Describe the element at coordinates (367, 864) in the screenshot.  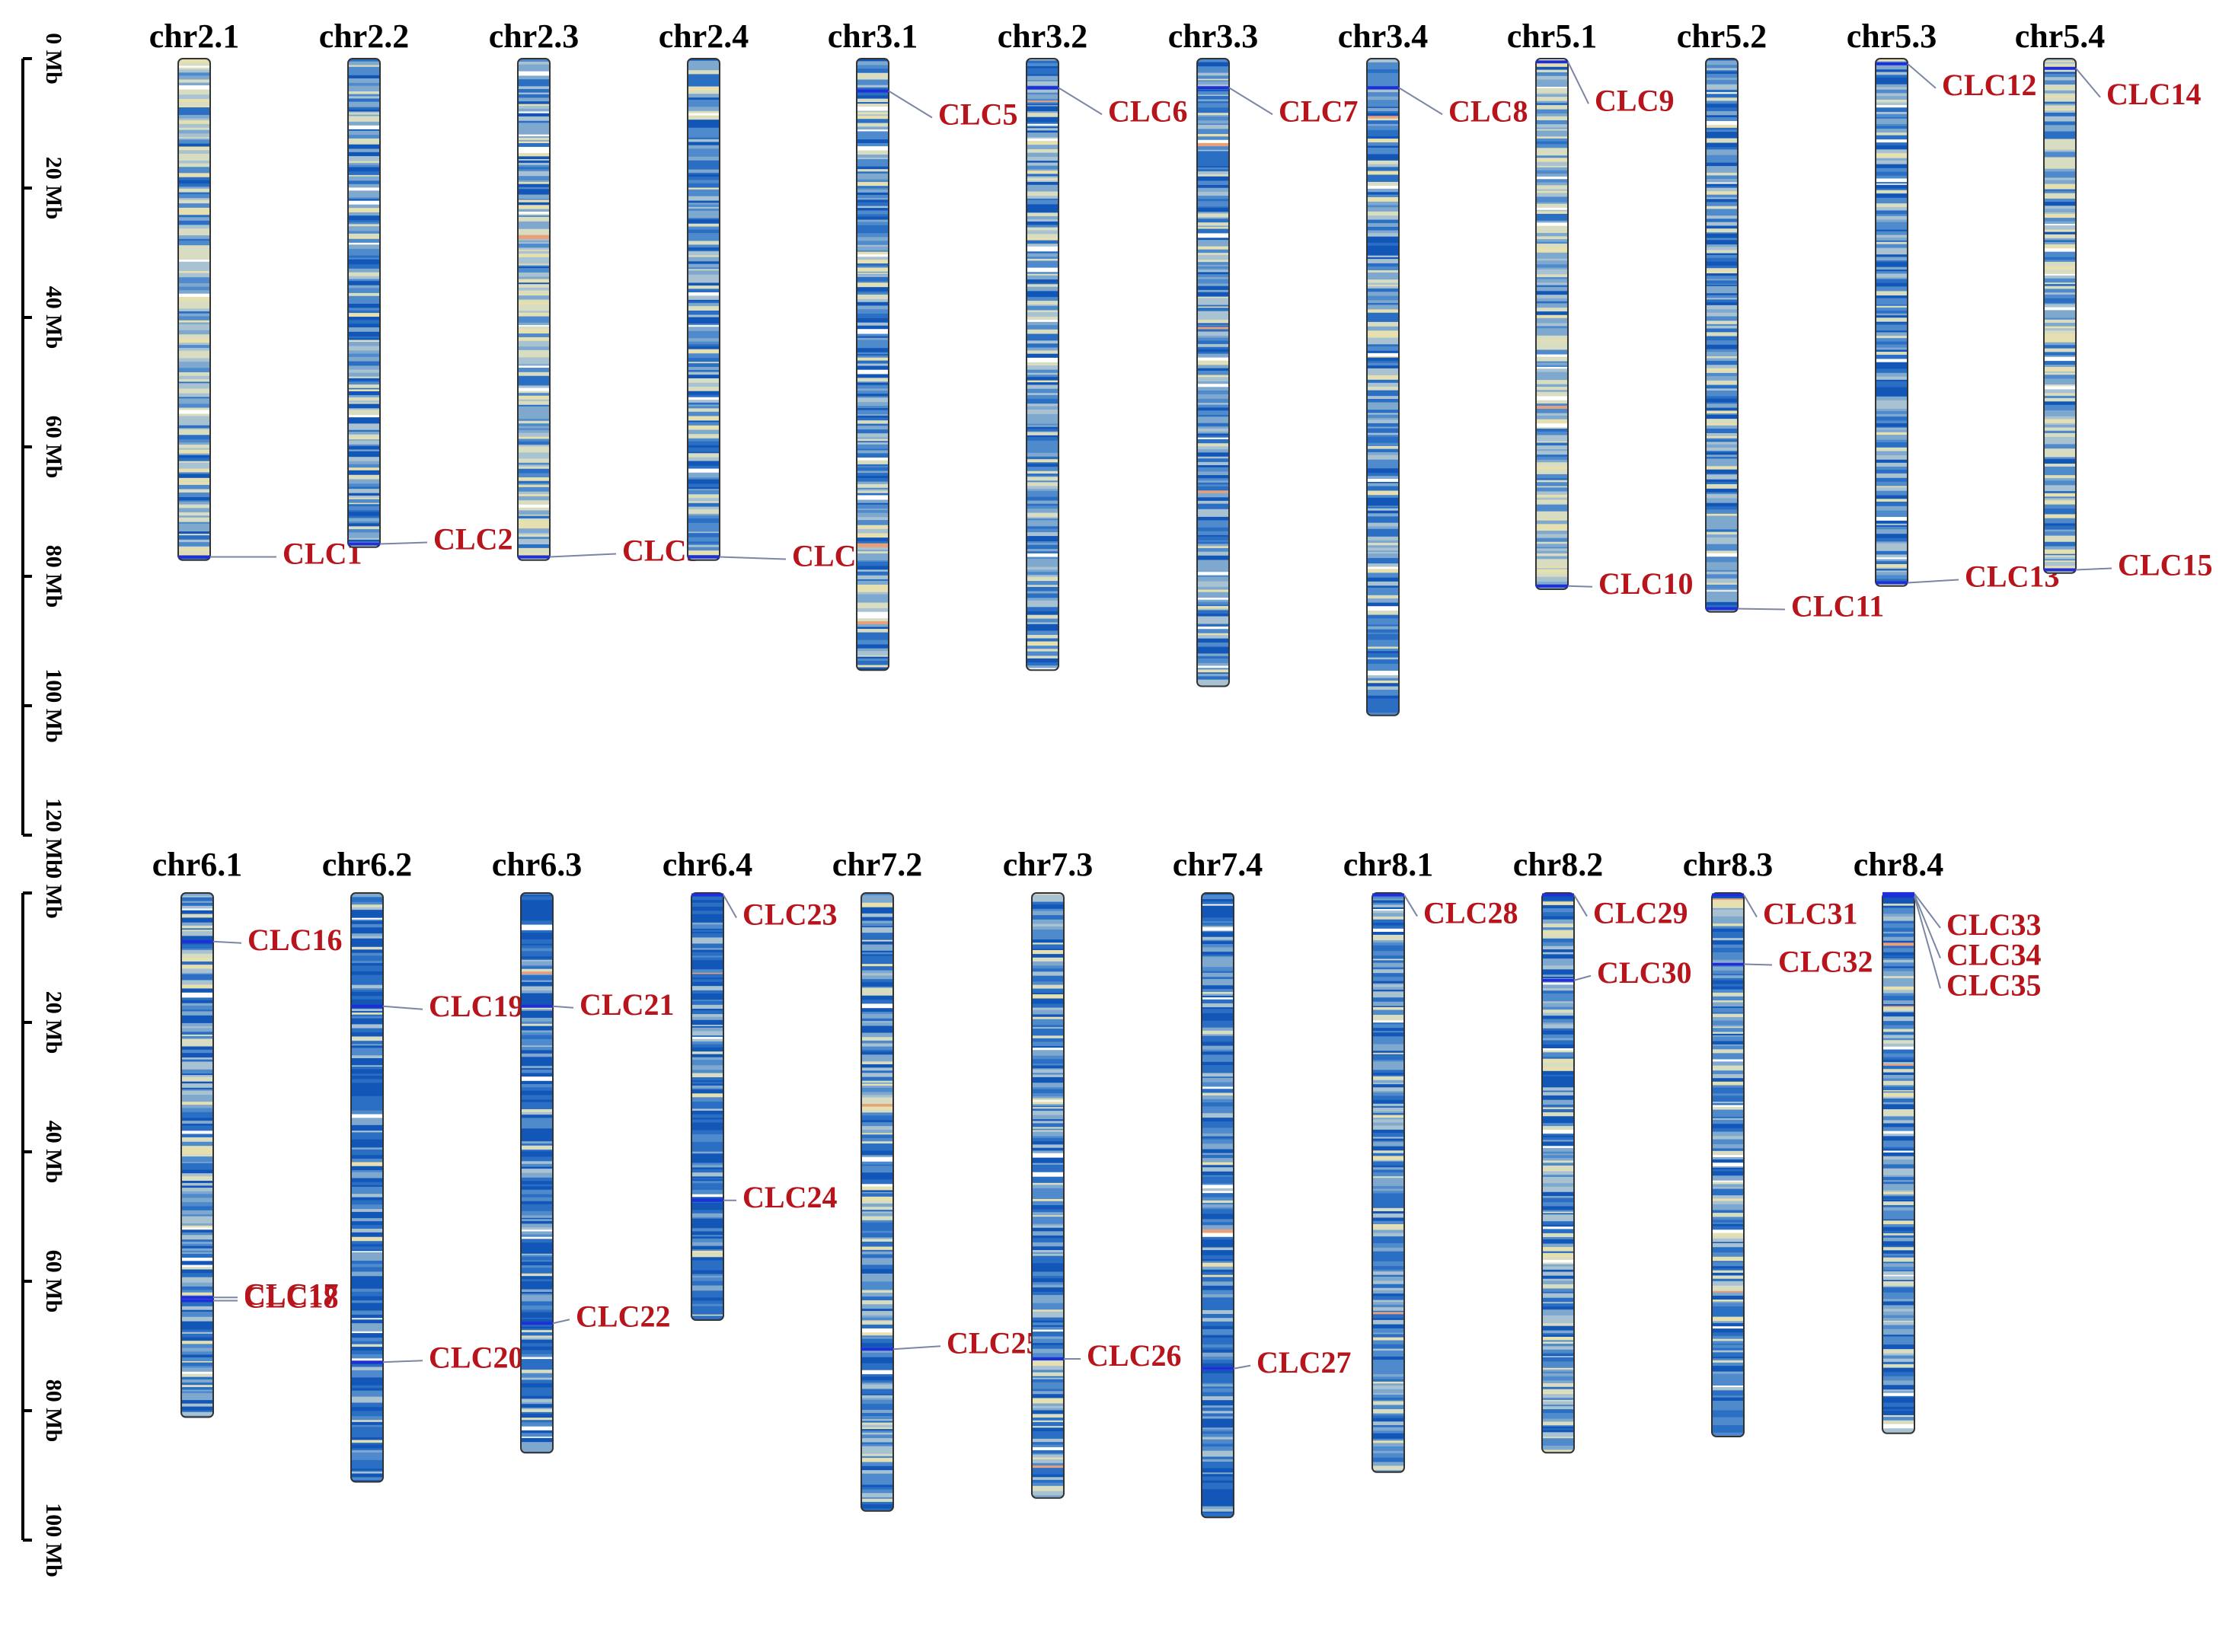
I see `chromosome-label: chr6.2` at that location.